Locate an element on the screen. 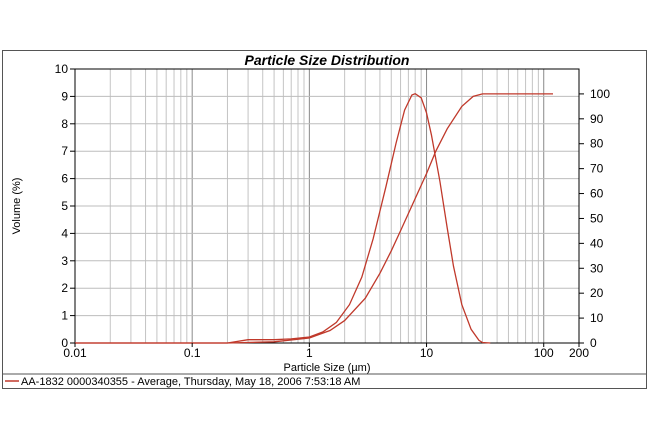 The width and height of the screenshot is (650, 440). y-tick-label: 0 is located at coordinates (64, 343).